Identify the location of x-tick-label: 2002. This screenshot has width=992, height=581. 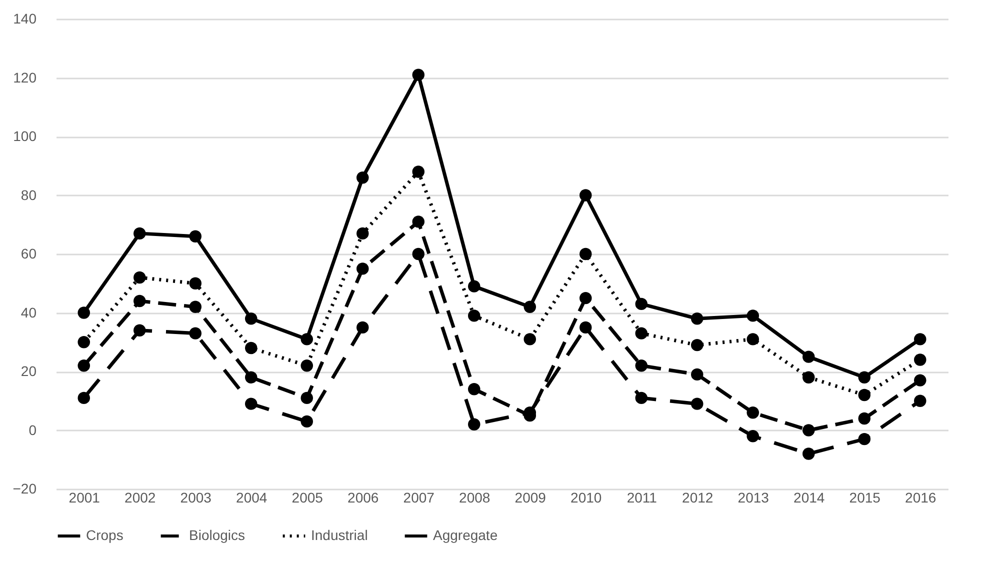
(140, 498).